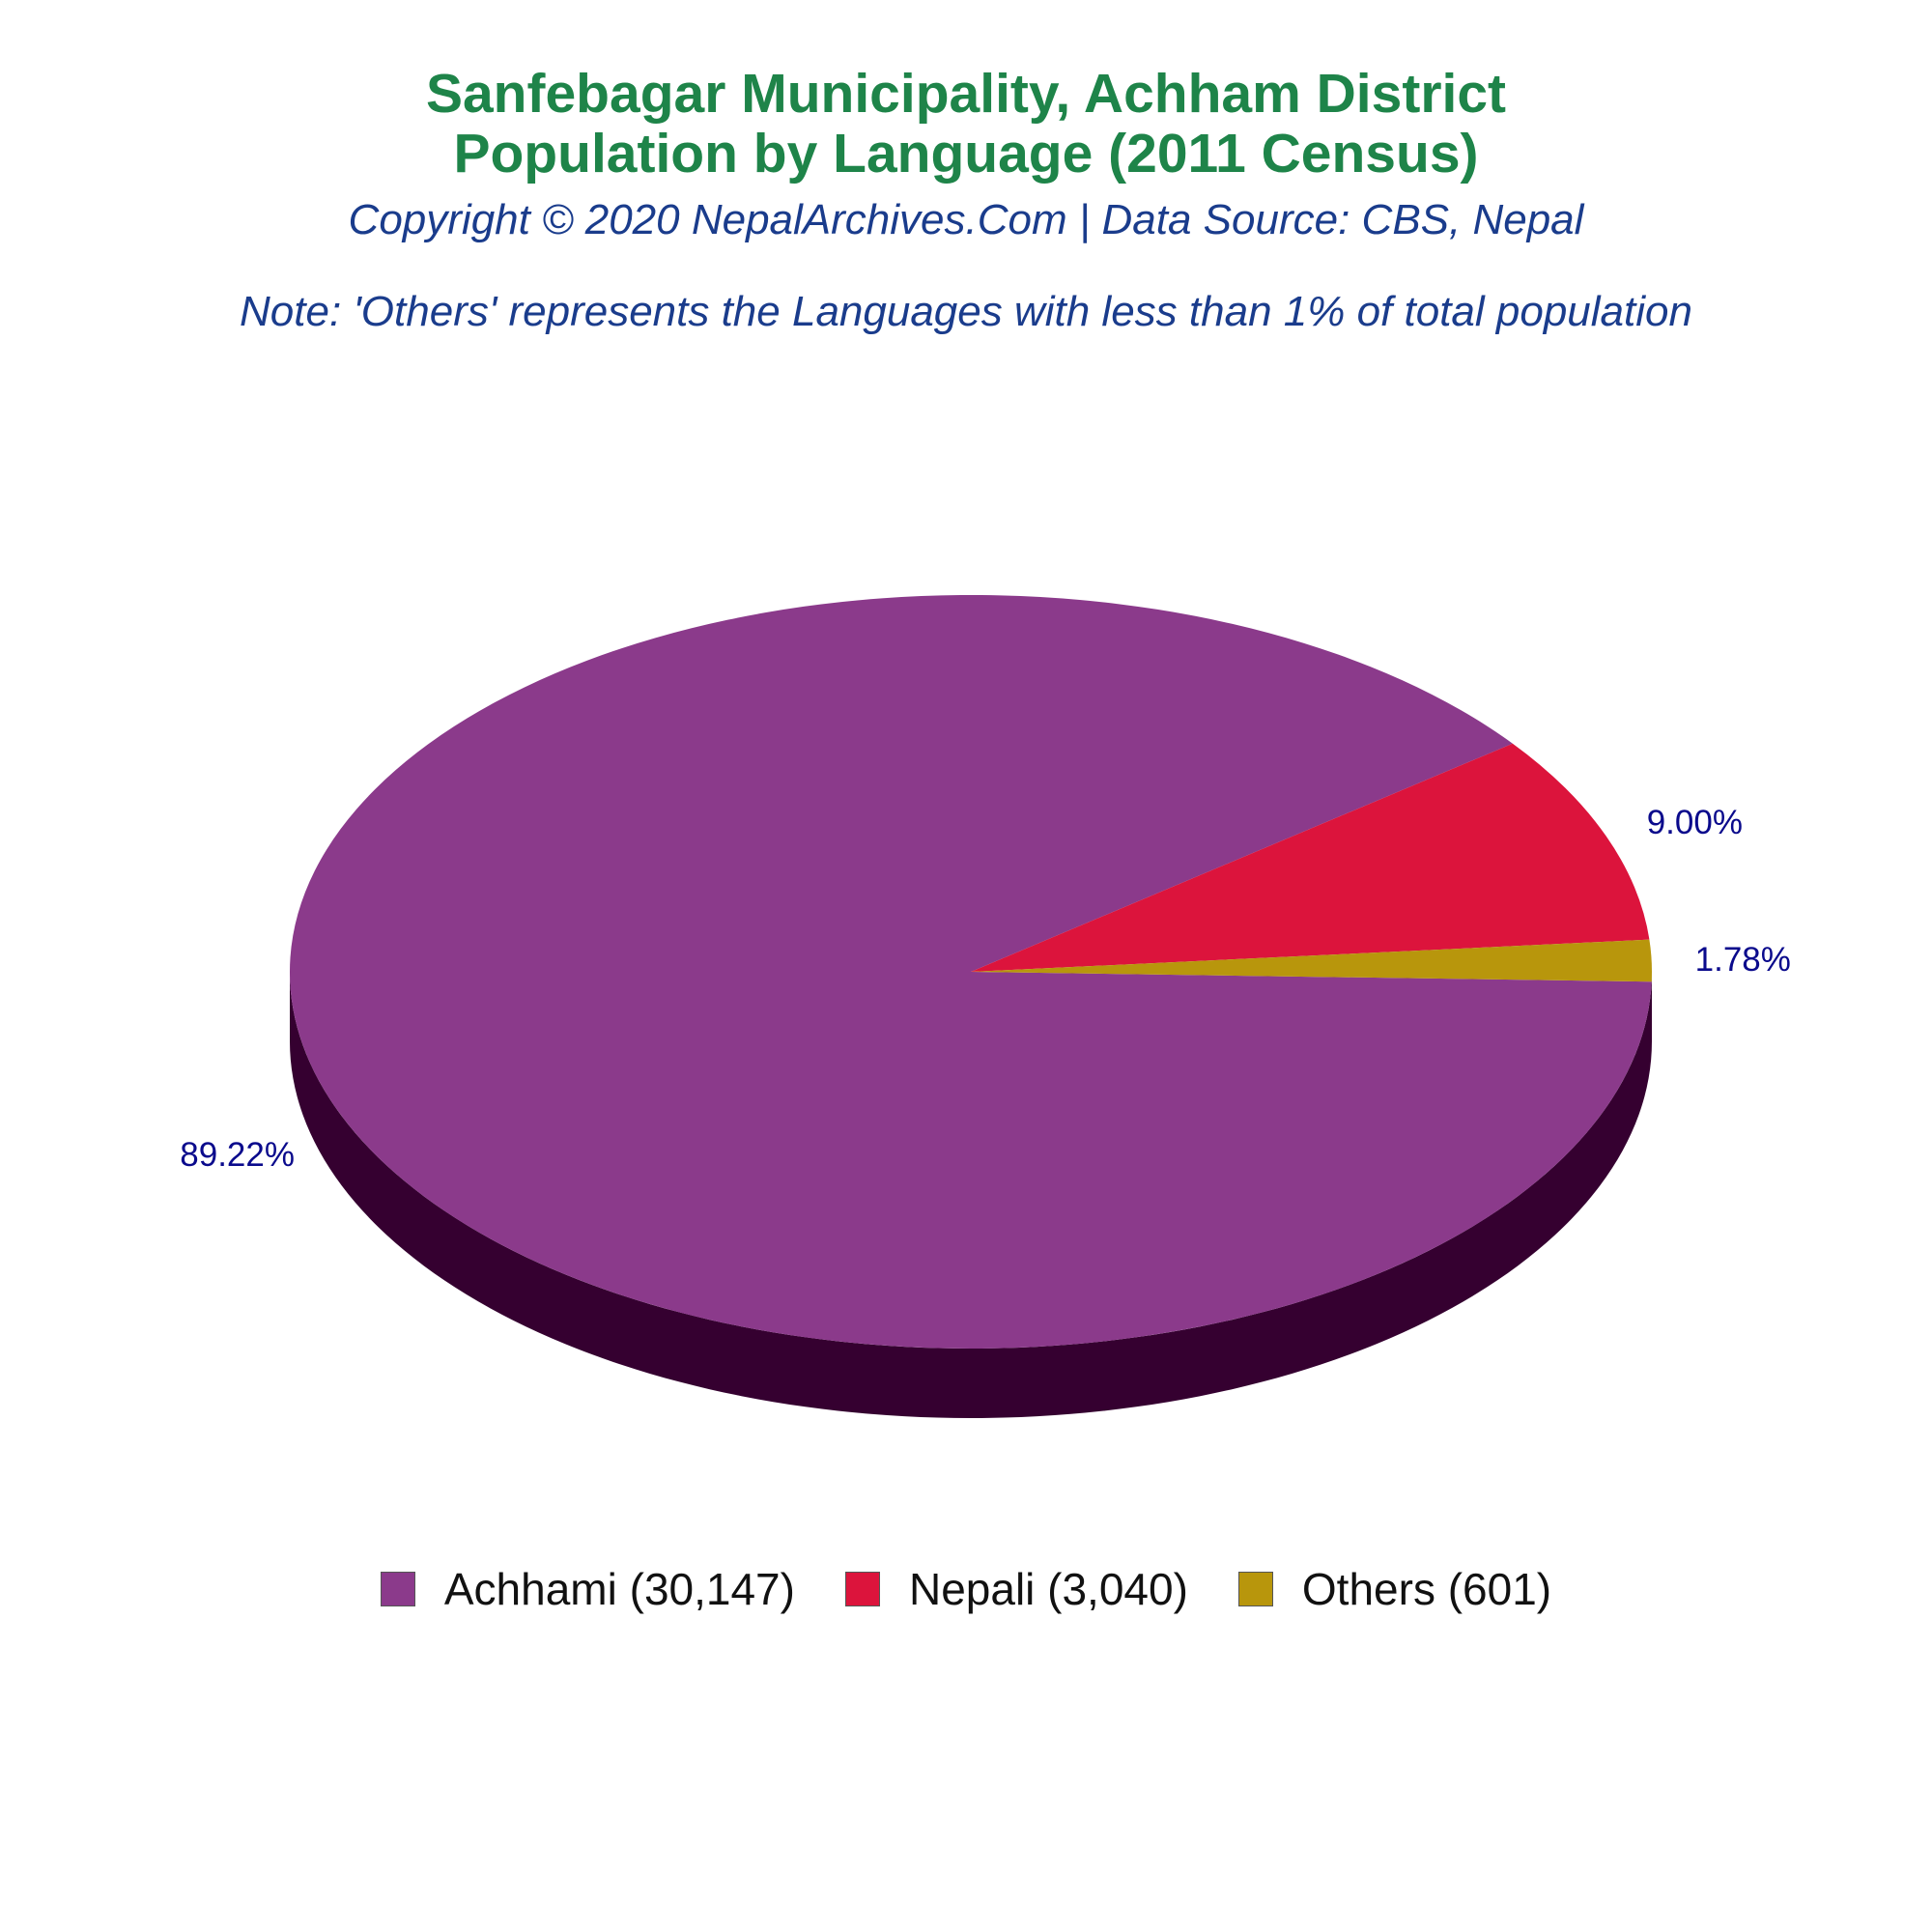 The image size is (1932, 1932). I want to click on pie-slice-nepali, so click(1310, 857).